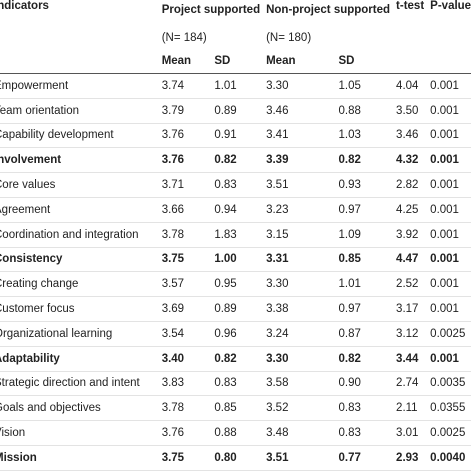 The width and height of the screenshot is (474, 474). What do you see at coordinates (182, 309) in the screenshot?
I see `mean-project-cell: 3.69` at bounding box center [182, 309].